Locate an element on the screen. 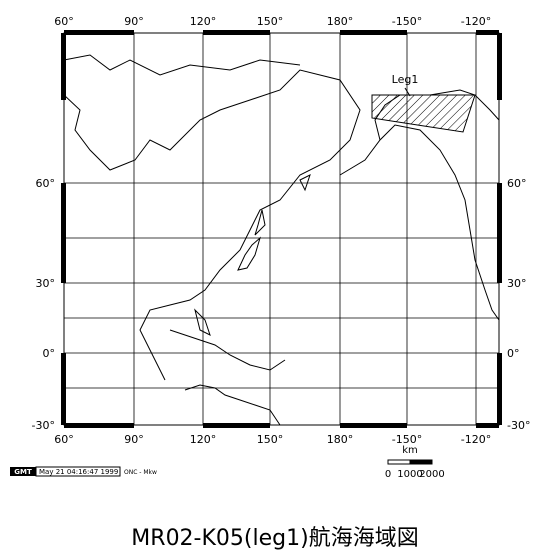  scale-label: 0 is located at coordinates (388, 474).